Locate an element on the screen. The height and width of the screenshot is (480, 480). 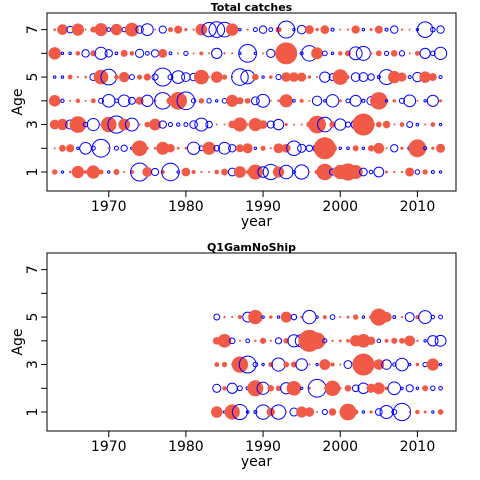
y-tick-label: 5 is located at coordinates (33, 317).